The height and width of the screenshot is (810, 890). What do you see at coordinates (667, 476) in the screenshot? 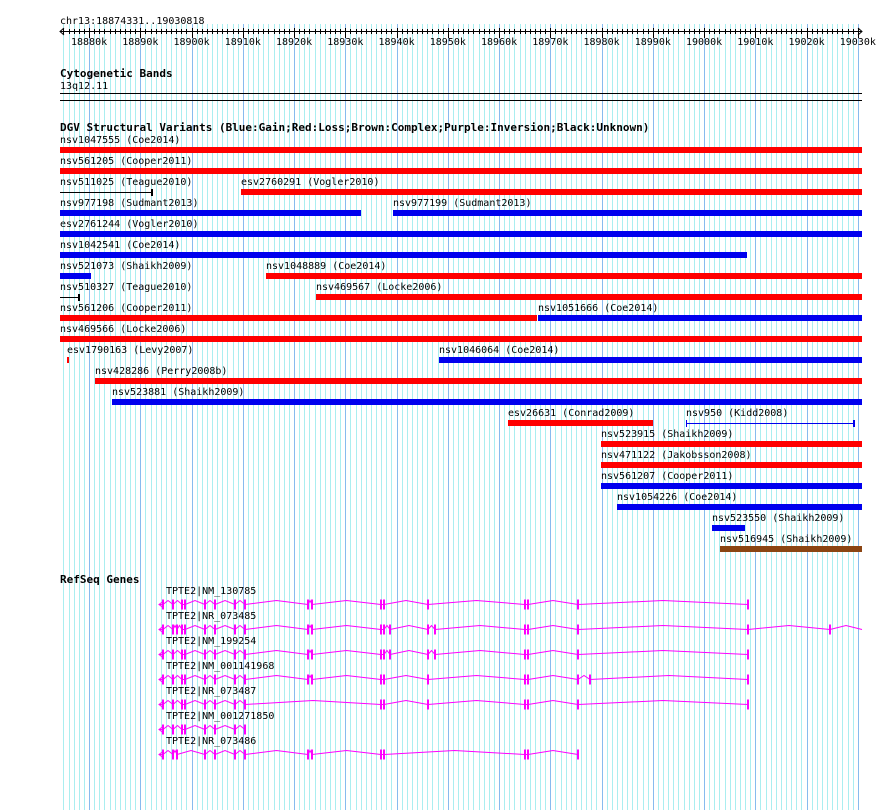
I see `variant-label: nsv561207 (Cooper2011)` at bounding box center [667, 476].